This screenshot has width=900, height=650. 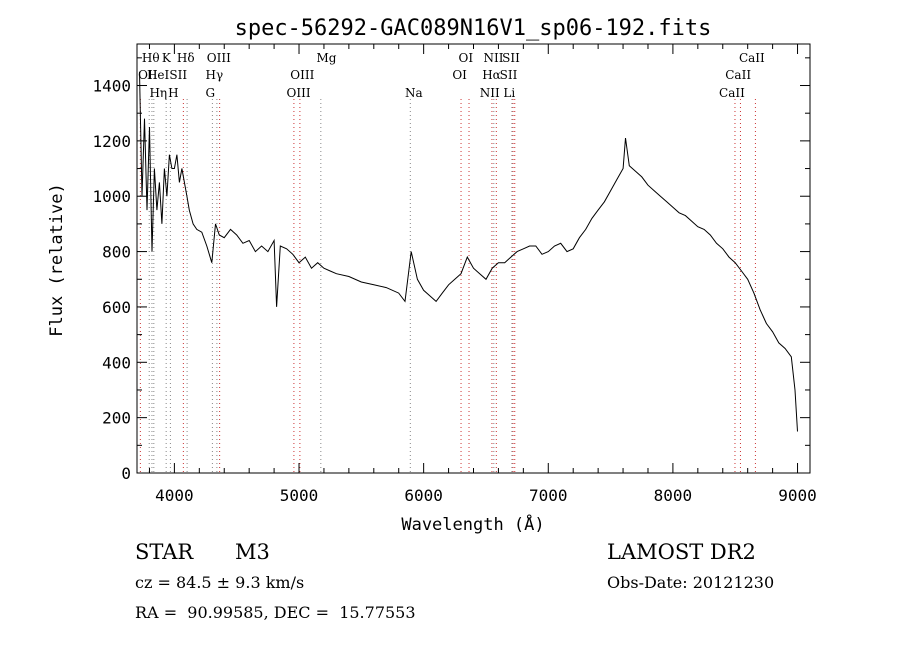 What do you see at coordinates (473, 28) in the screenshot?
I see `chart-title: spec-56292-GAC089N16V1_sp06-192.fits` at bounding box center [473, 28].